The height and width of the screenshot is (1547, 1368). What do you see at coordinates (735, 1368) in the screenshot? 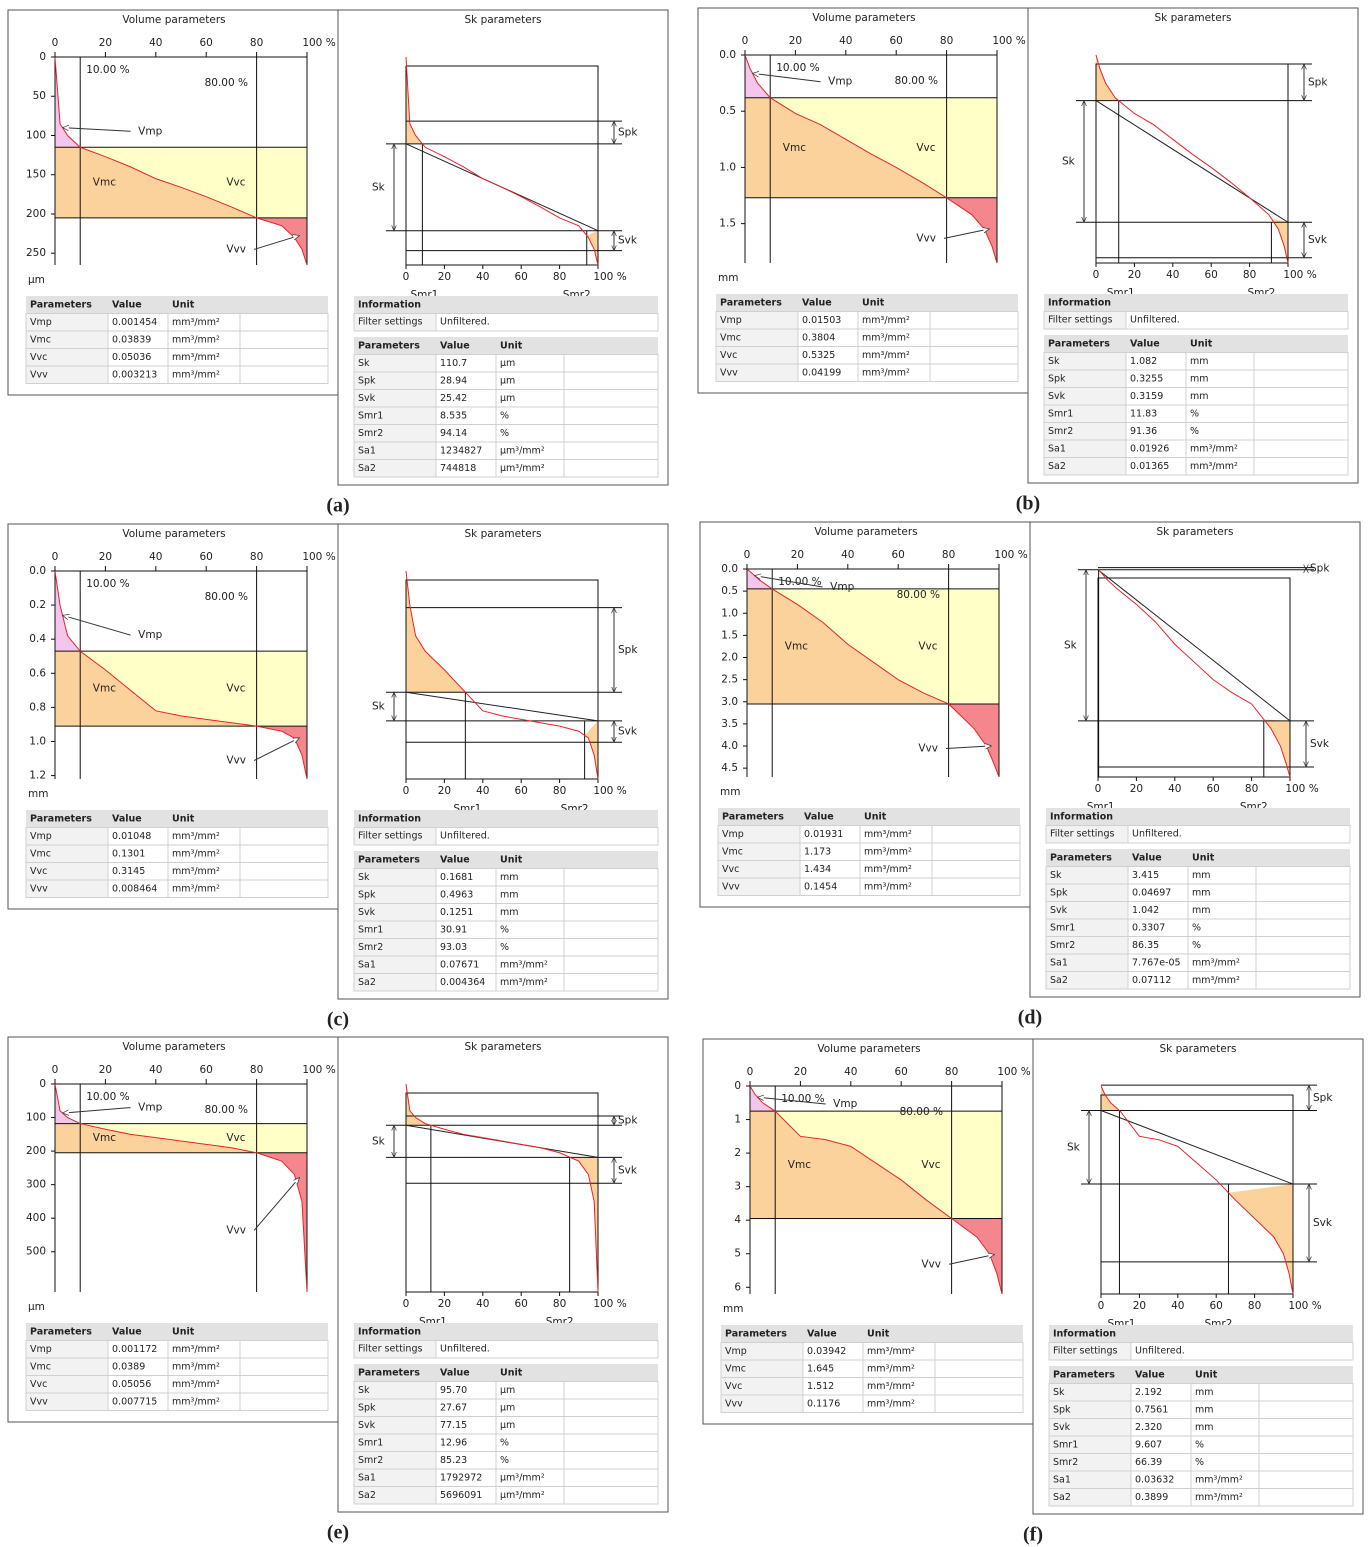
I see `table-cell: Vmc` at bounding box center [735, 1368].